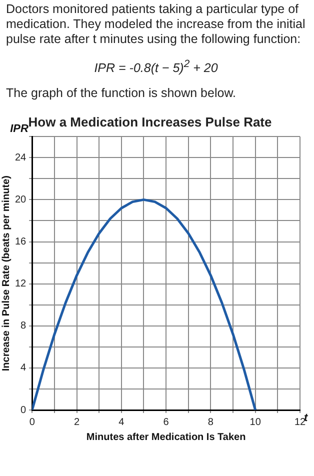 This screenshot has width=314, height=476. What do you see at coordinates (21, 242) in the screenshot?
I see `y-tick-label: 16` at bounding box center [21, 242].